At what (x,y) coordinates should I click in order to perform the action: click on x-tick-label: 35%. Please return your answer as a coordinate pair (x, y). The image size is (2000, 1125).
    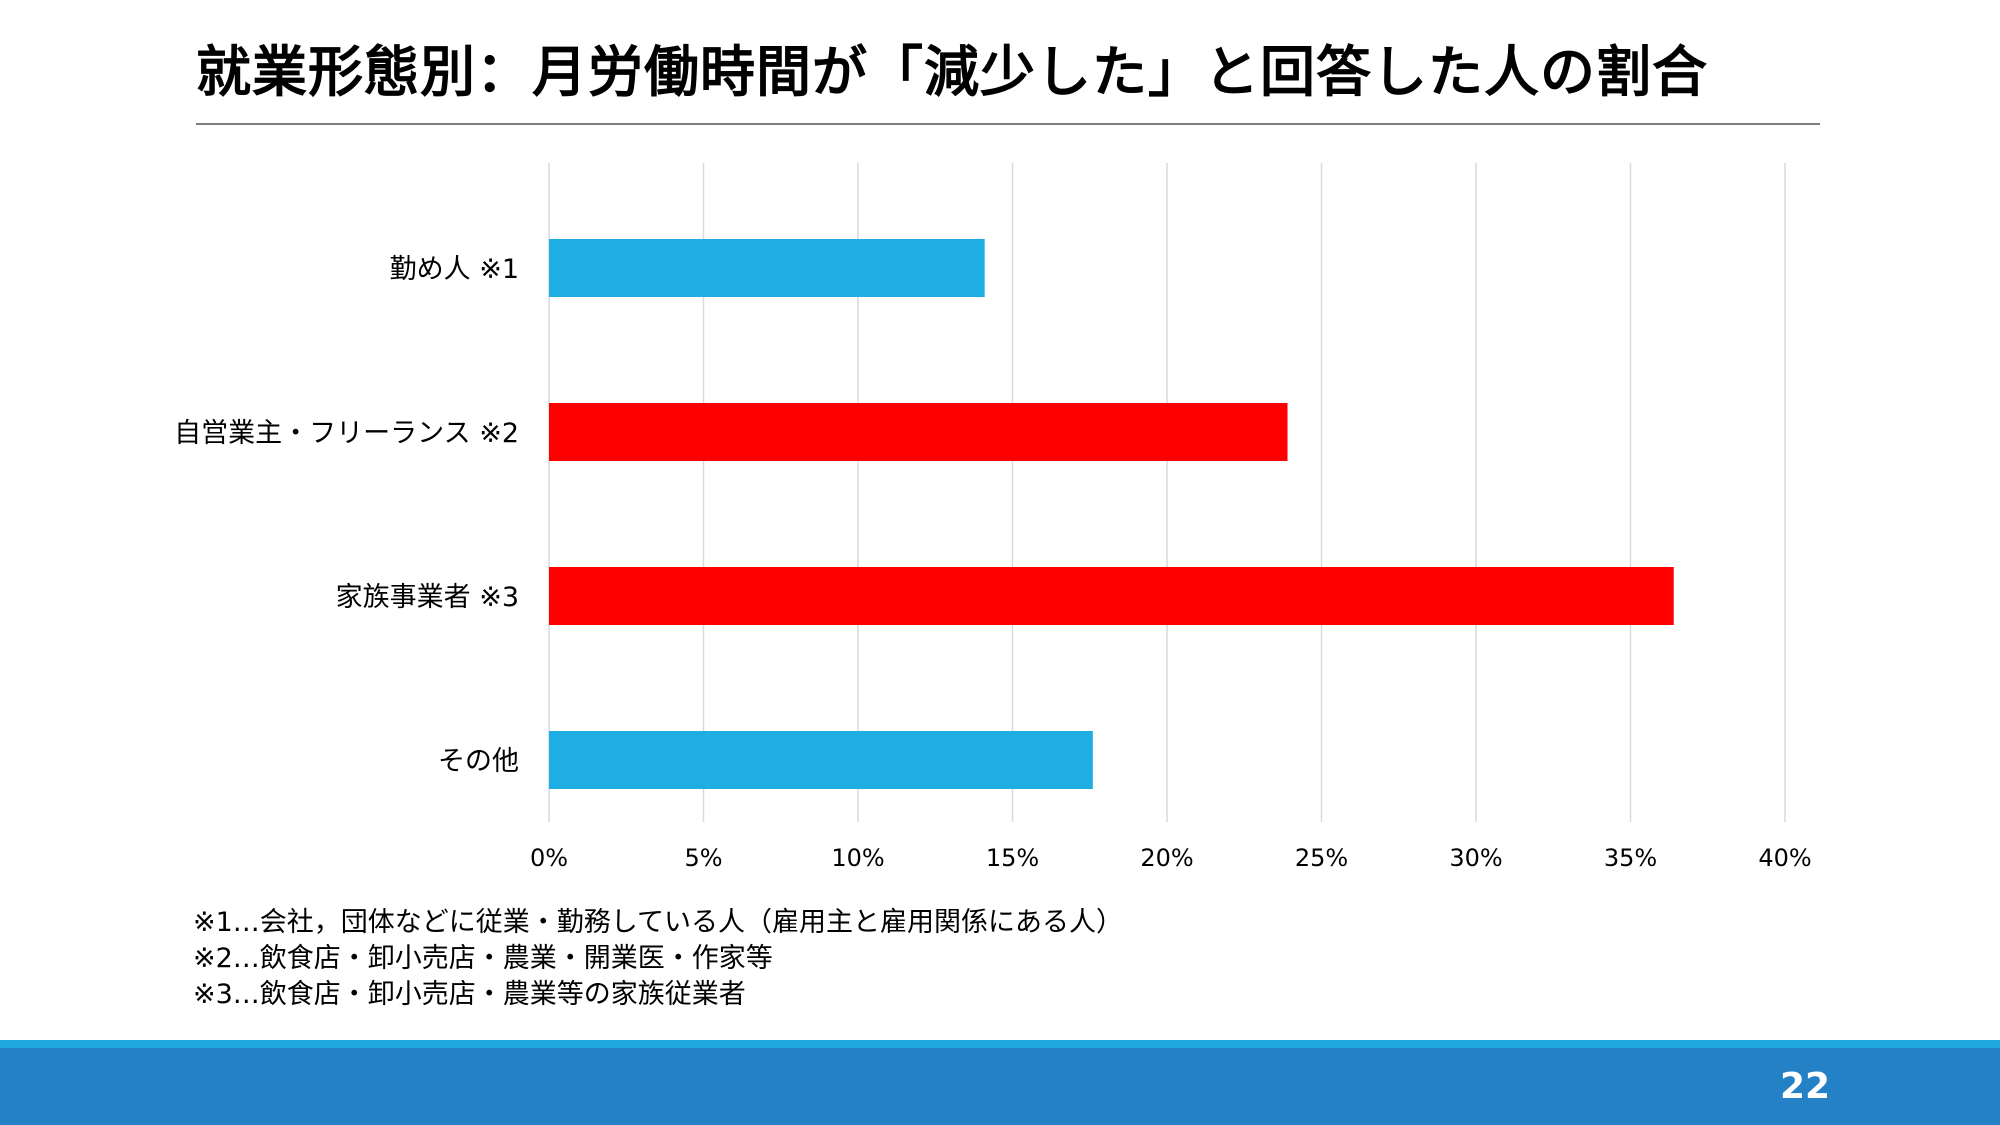
    Looking at the image, I should click on (1630, 858).